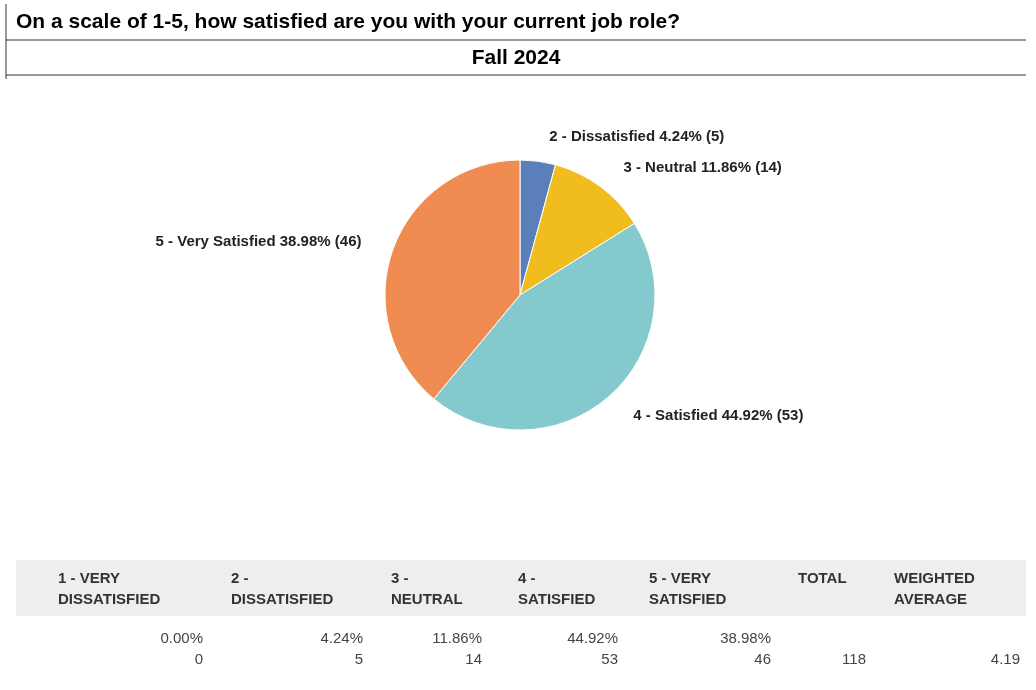 The image size is (1036, 690). Describe the element at coordinates (258, 240) in the screenshot. I see `slice-label: 5 - Very Satisfied 38.98% (46)` at that location.